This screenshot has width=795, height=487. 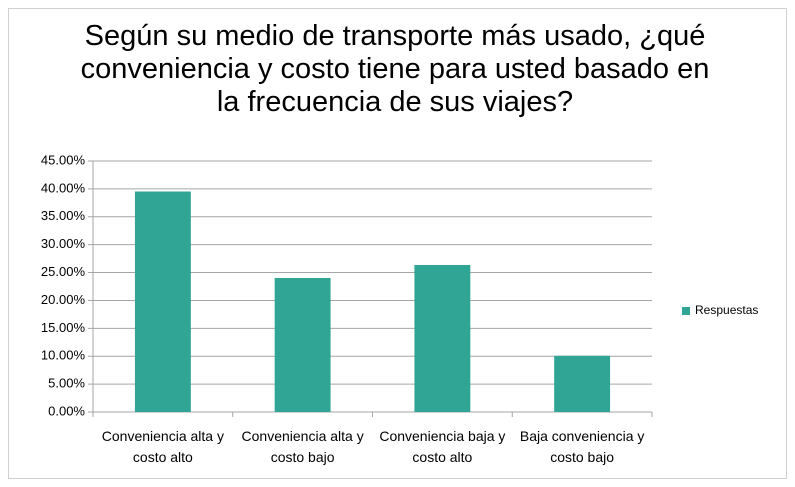 I want to click on y-tick-label: 30.00%, so click(x=63, y=243).